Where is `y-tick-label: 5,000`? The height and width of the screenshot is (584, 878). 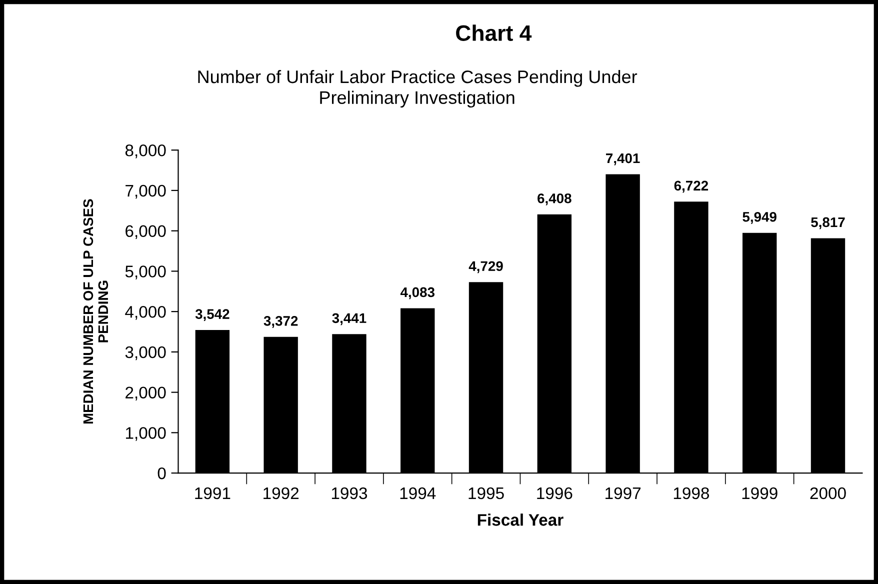
y-tick-label: 5,000 is located at coordinates (145, 273).